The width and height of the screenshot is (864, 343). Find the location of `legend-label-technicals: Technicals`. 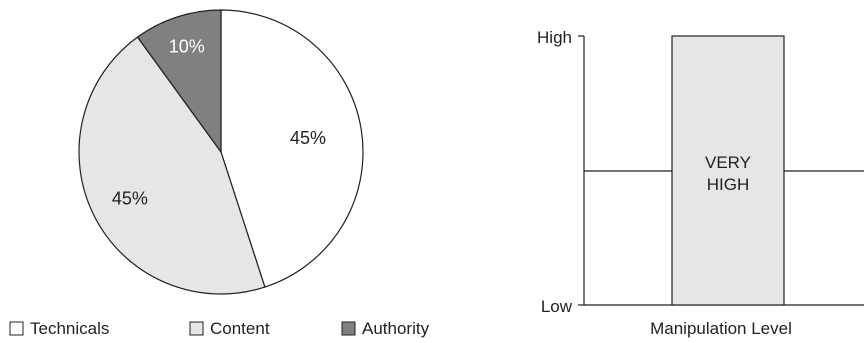

legend-label-technicals: Technicals is located at coordinates (69, 328).